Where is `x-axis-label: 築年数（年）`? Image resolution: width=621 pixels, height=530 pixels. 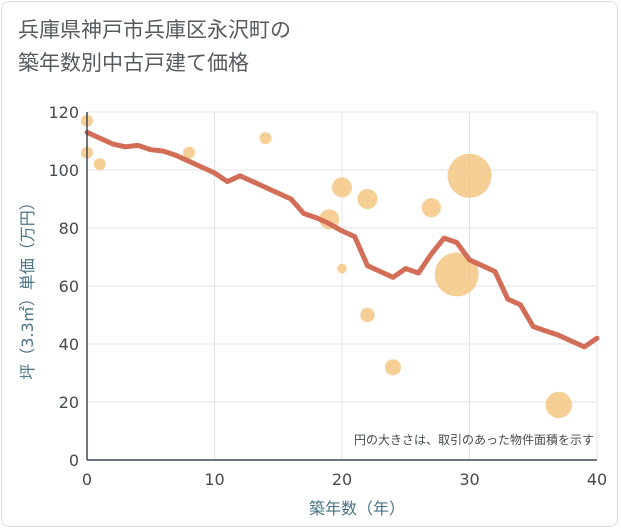
x-axis-label: 築年数（年） is located at coordinates (357, 508).